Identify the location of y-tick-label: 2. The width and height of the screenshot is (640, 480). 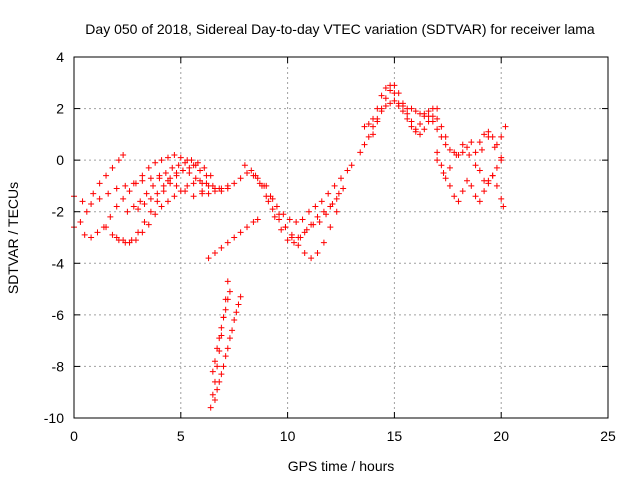
(60, 109).